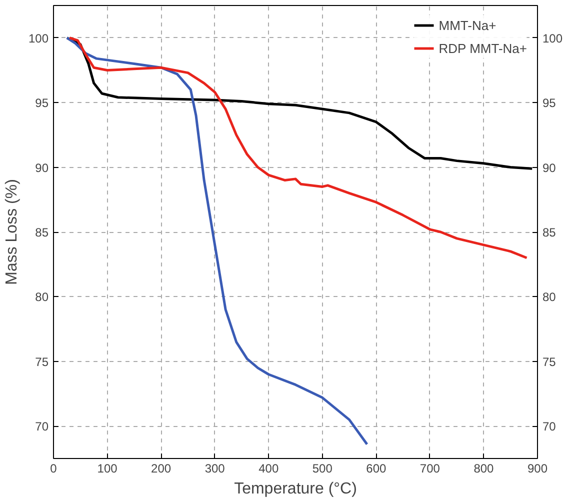 The height and width of the screenshot is (503, 570). What do you see at coordinates (549, 167) in the screenshot?
I see `y2-tick-label: 90` at bounding box center [549, 167].